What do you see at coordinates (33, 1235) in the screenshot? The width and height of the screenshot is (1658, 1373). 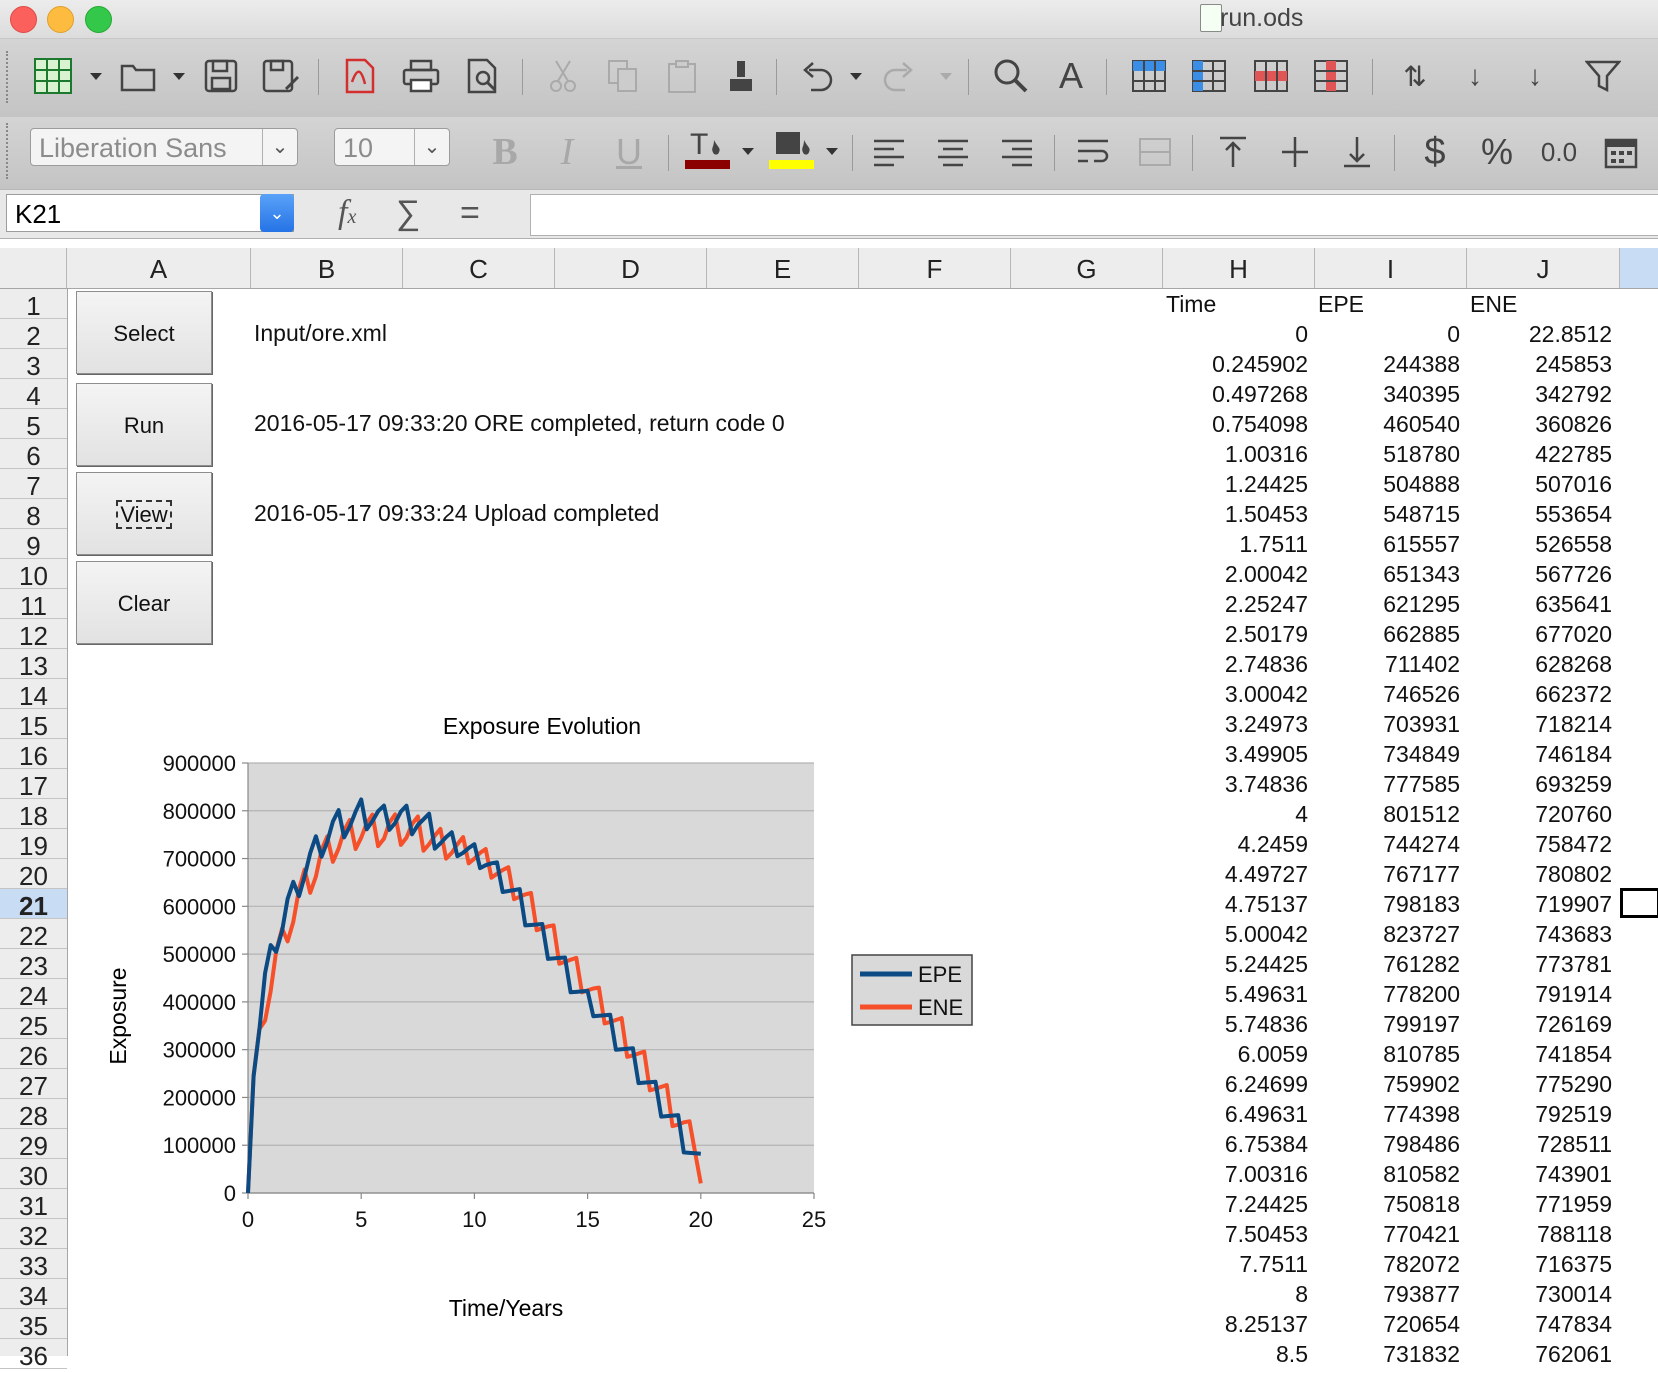 I see `row-header-32: 32` at bounding box center [33, 1235].